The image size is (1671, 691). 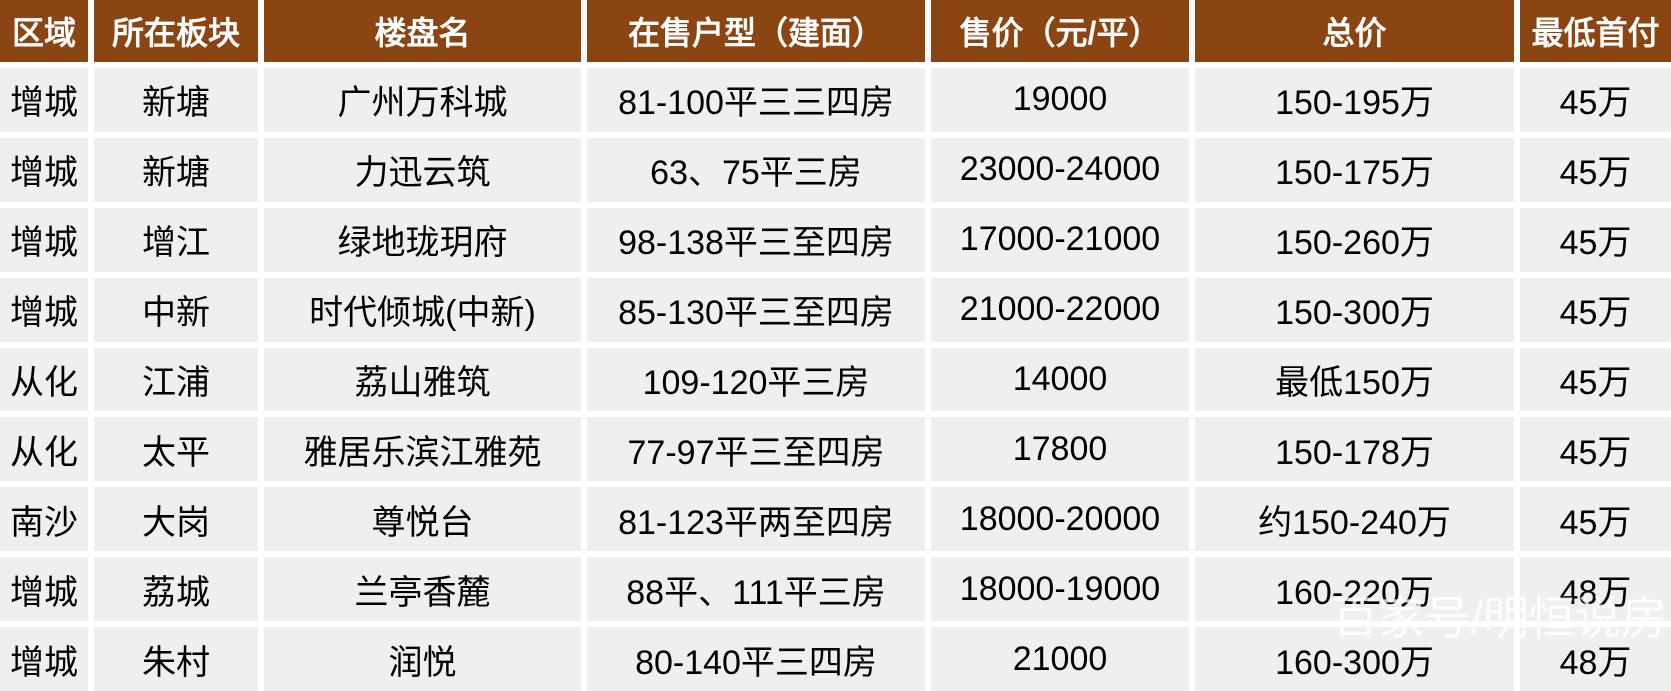 What do you see at coordinates (756, 31) in the screenshot?
I see `col-header-unit-type: 在售户型（建面）` at bounding box center [756, 31].